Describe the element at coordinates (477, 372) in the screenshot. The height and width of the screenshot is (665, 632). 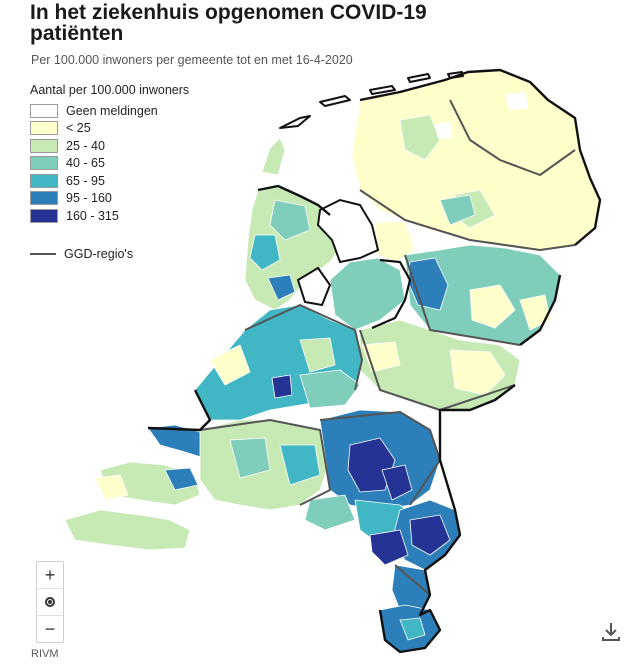
I see `region-gelderland-yellow` at that location.